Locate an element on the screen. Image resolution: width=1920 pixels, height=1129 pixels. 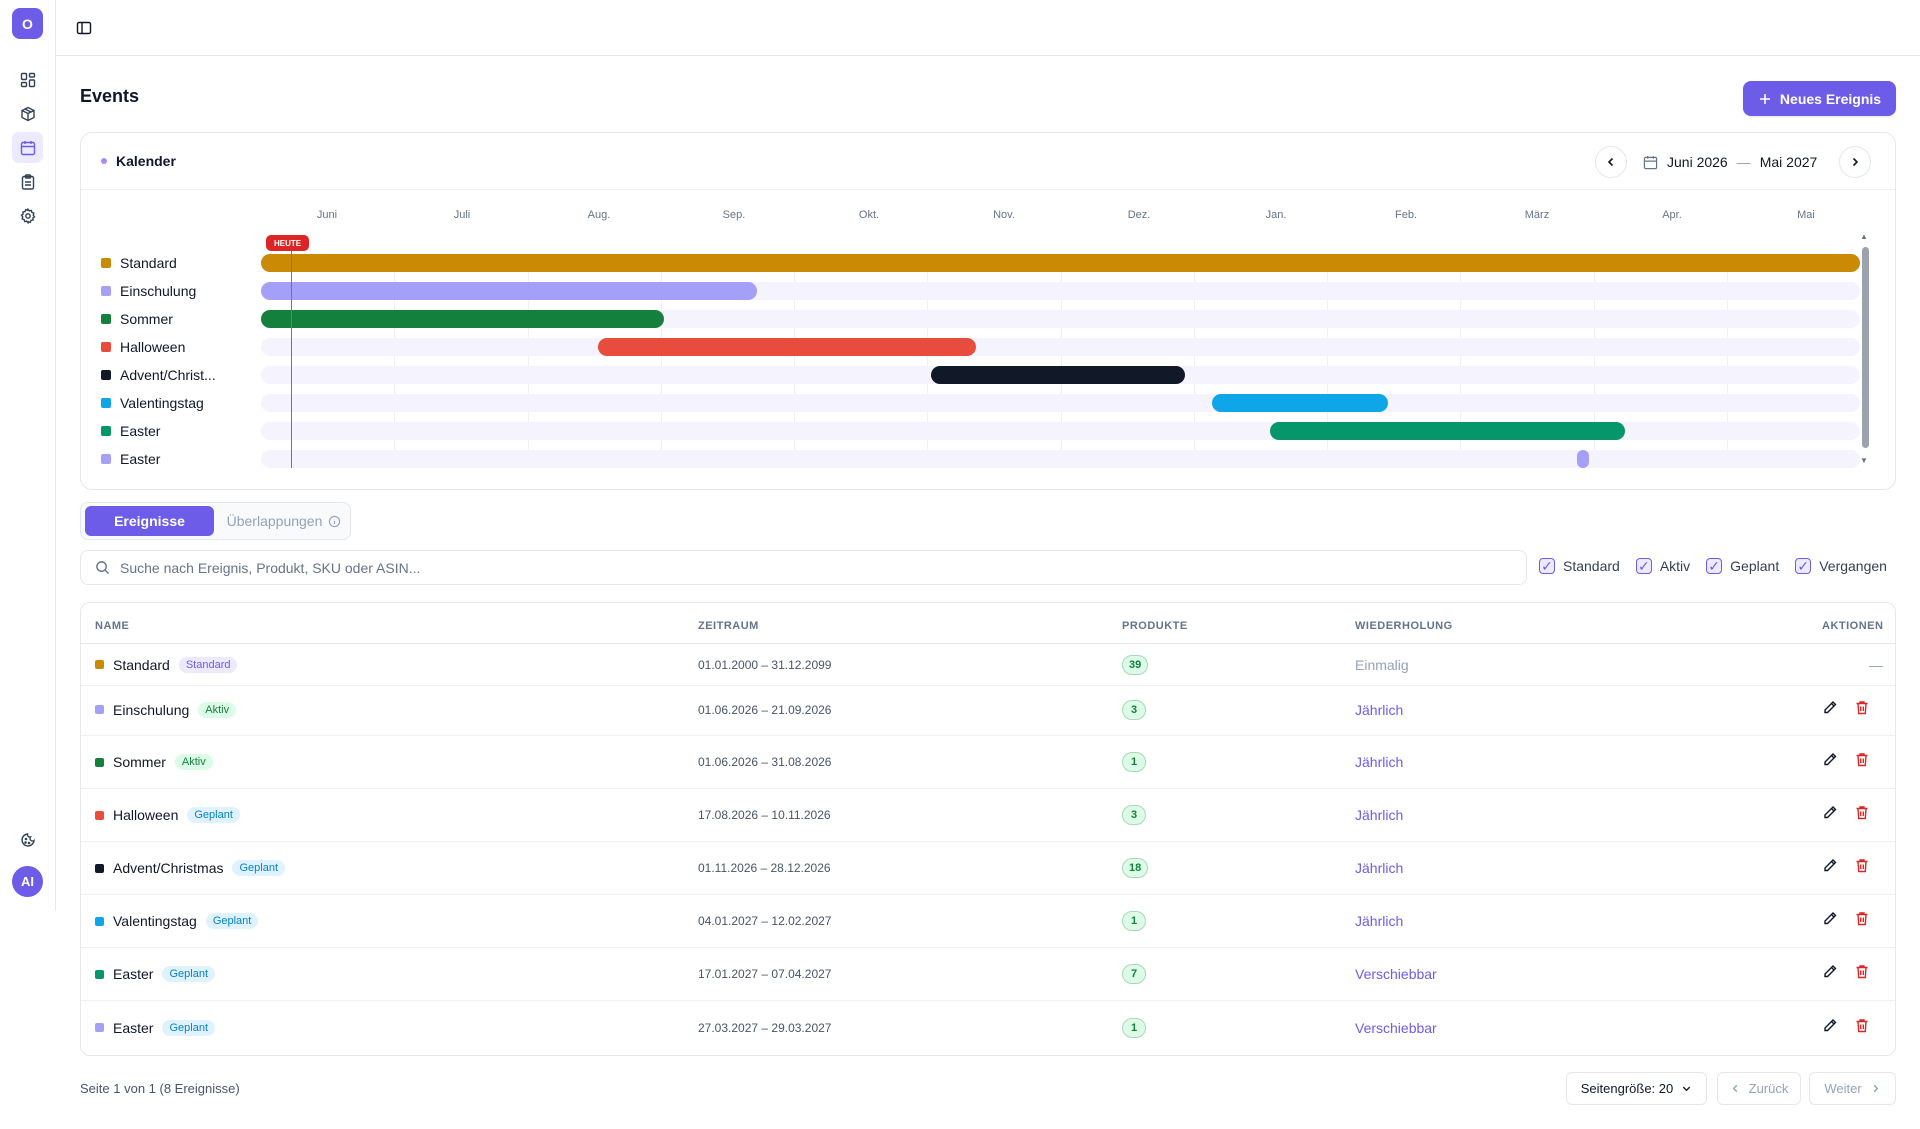
timeline-row-label: Easter is located at coordinates (130, 459).